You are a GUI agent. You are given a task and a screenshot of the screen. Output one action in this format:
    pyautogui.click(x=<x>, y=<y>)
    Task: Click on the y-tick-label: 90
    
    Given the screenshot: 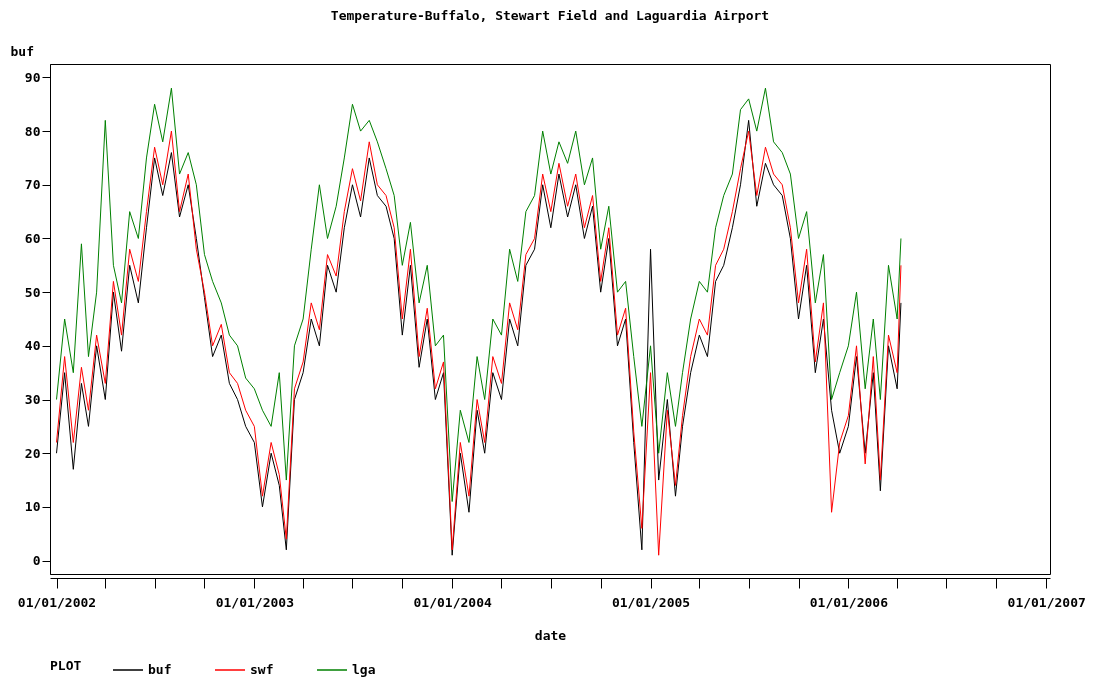 What is the action you would take?
    pyautogui.click(x=32, y=77)
    